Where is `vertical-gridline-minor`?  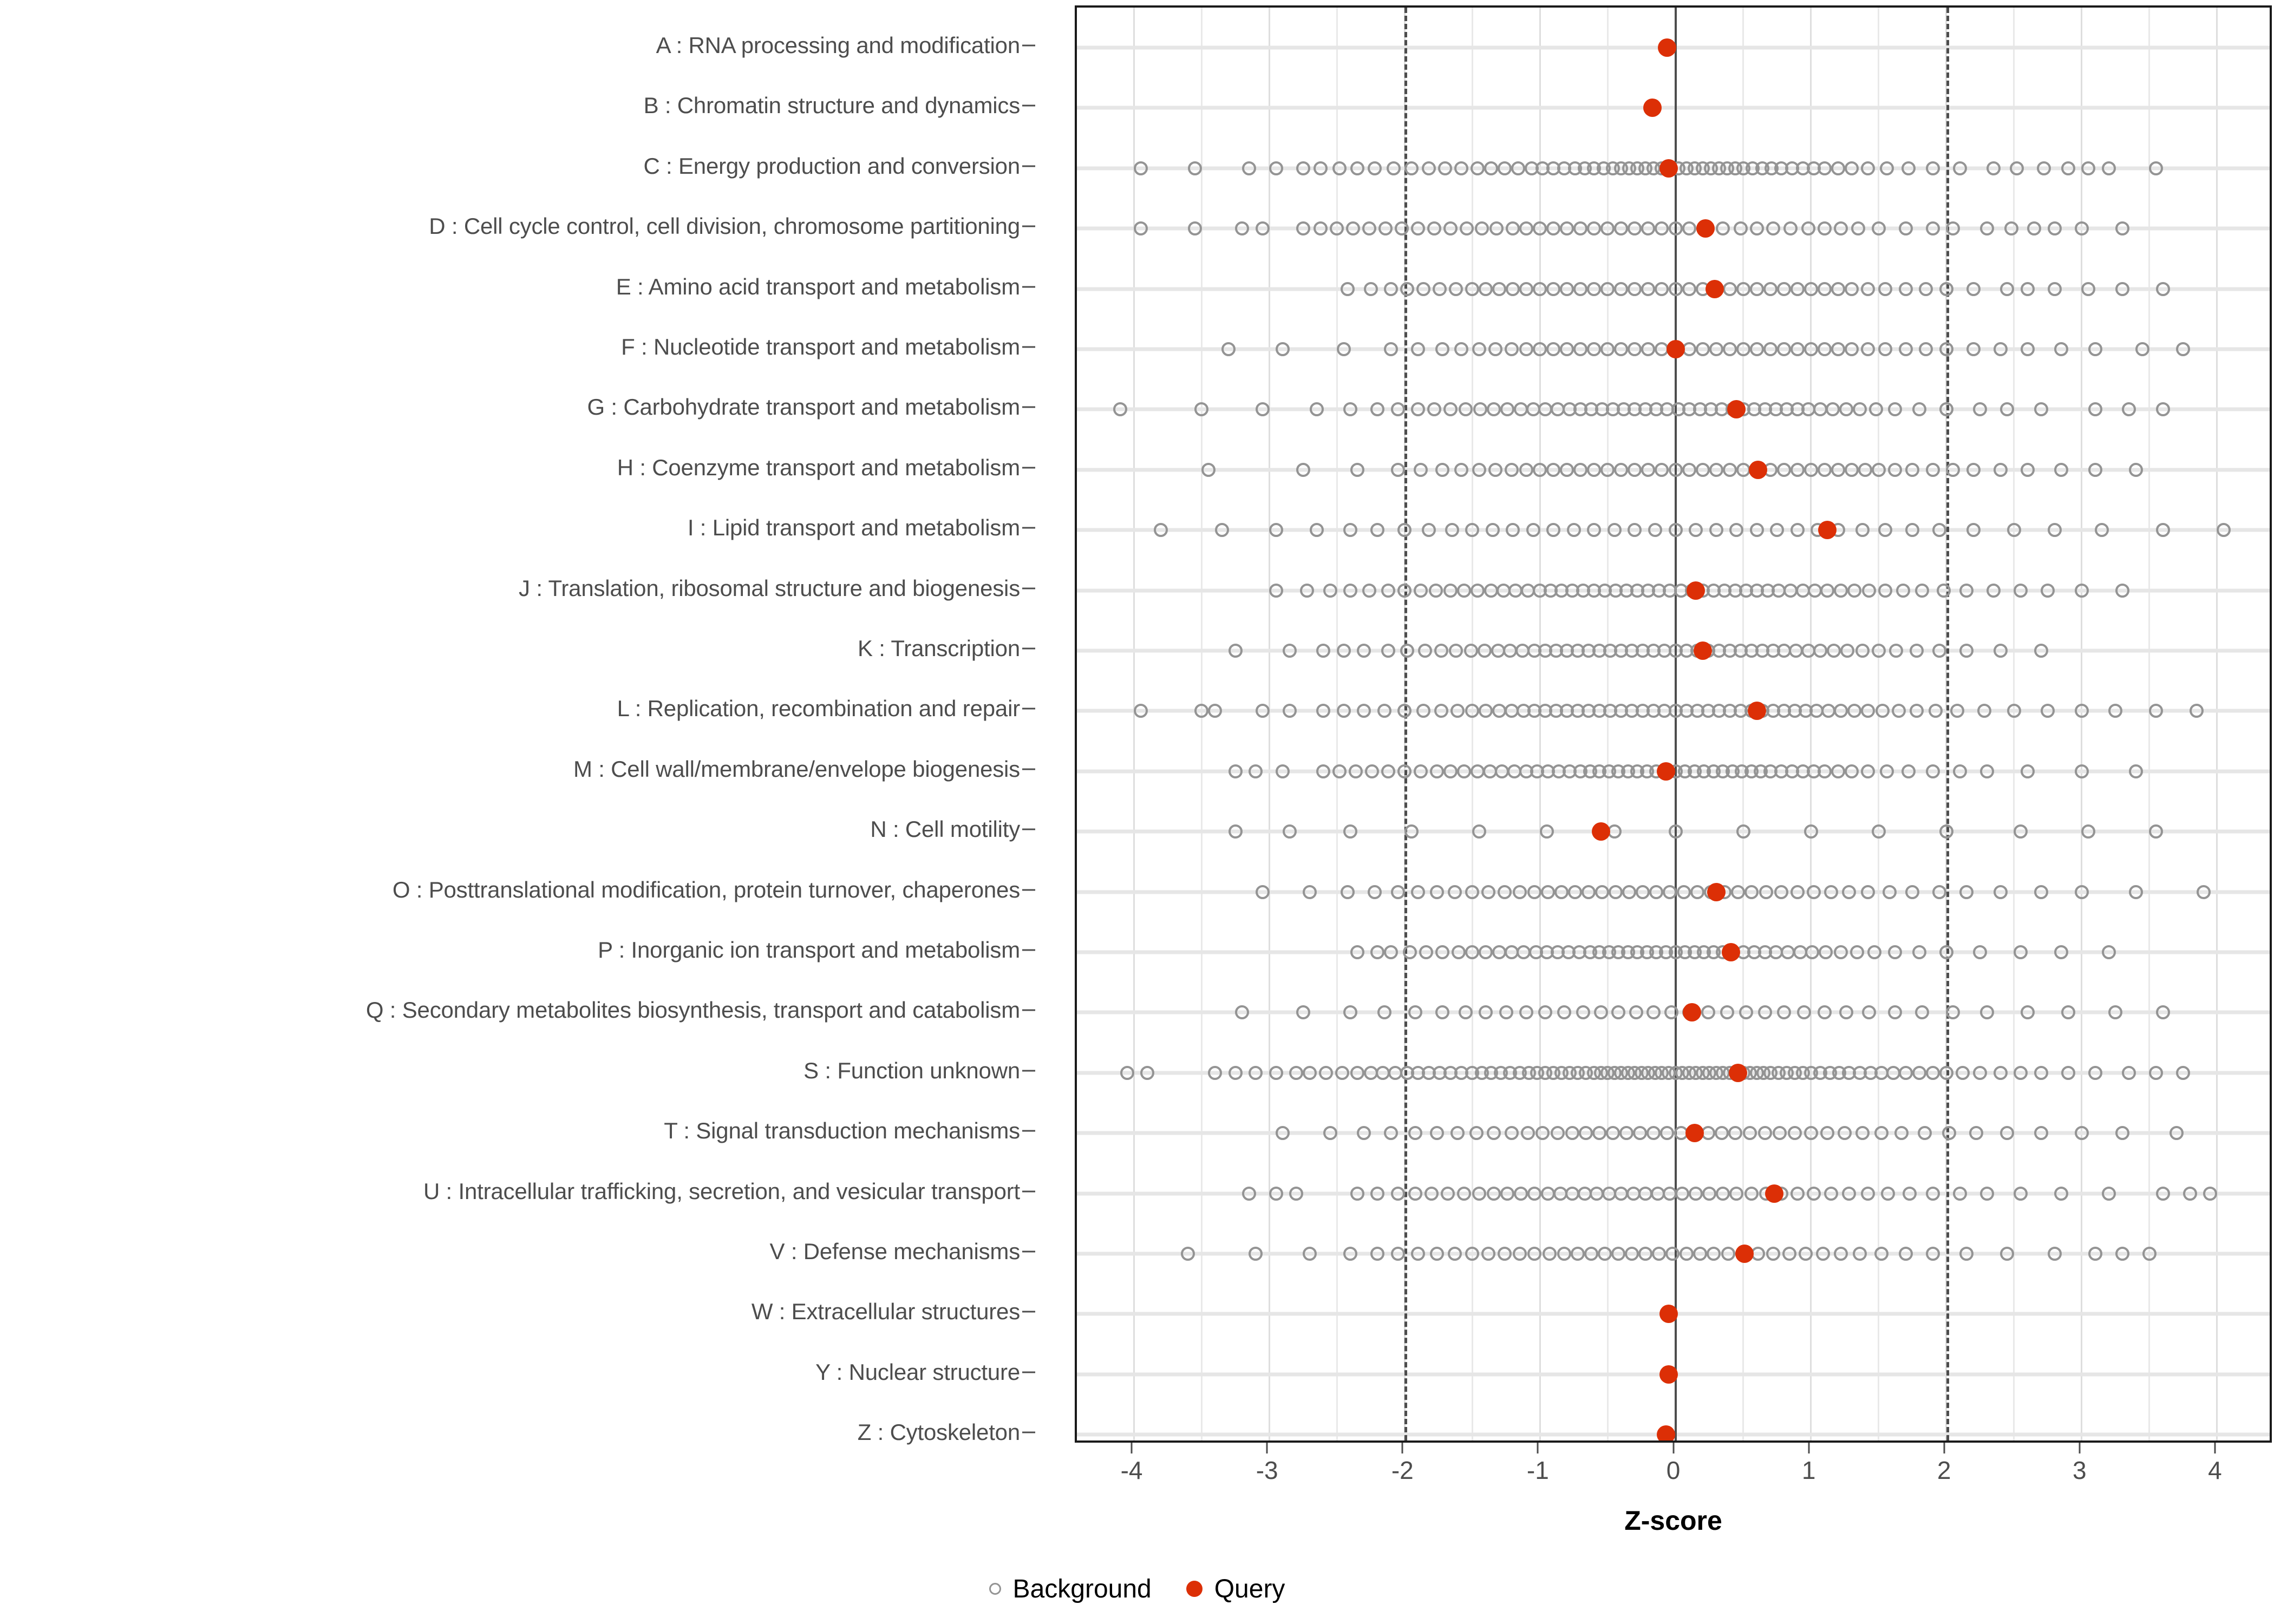
vertical-gridline-minor is located at coordinates (1743, 724).